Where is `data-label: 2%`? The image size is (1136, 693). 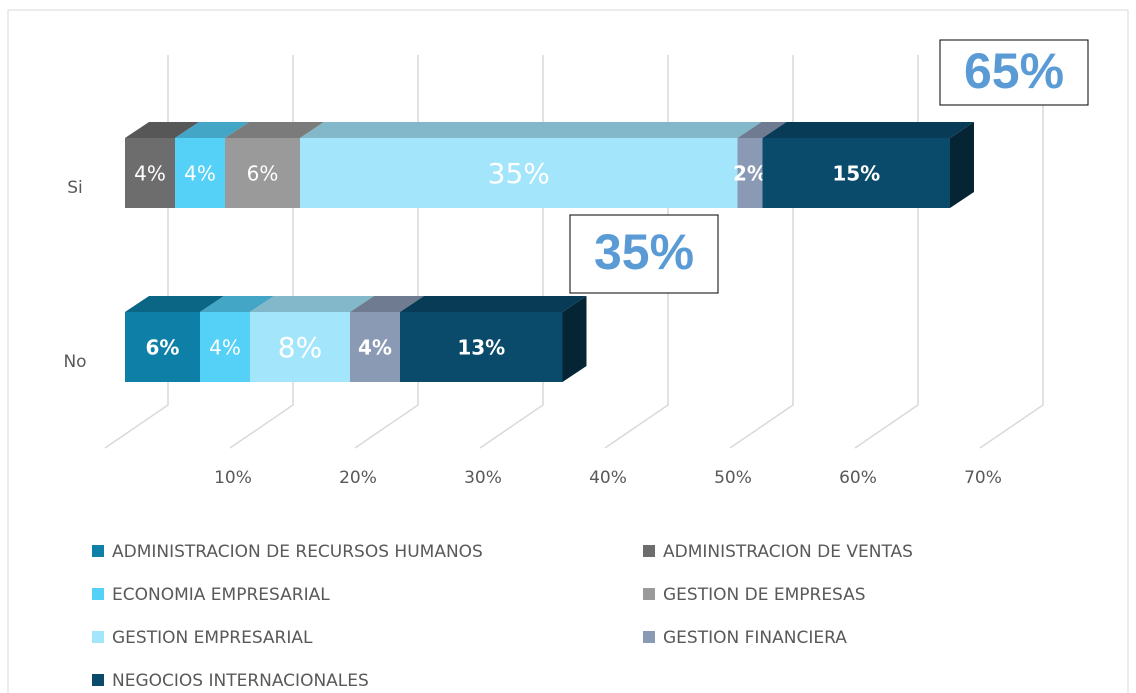
data-label: 2% is located at coordinates (750, 174).